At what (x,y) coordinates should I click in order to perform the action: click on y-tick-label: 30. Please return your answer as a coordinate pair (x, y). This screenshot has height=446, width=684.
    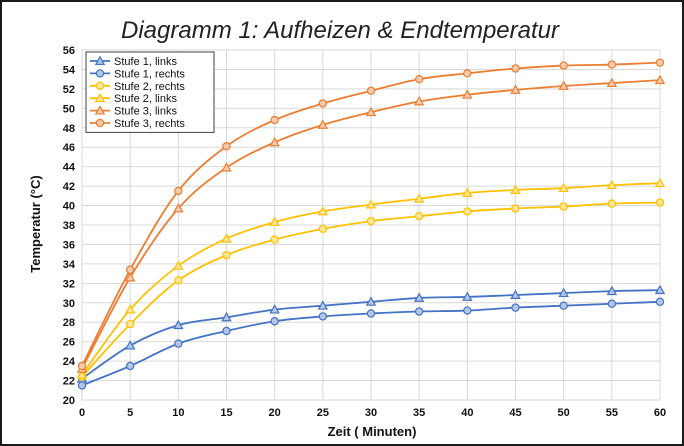
    Looking at the image, I should click on (69, 304).